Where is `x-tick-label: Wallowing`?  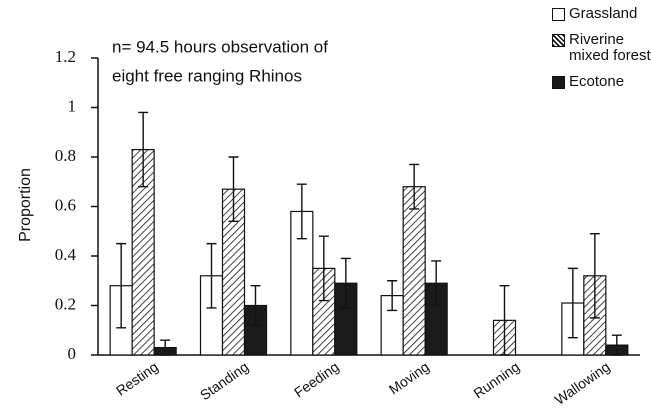
x-tick-label: Wallowing is located at coordinates (582, 382).